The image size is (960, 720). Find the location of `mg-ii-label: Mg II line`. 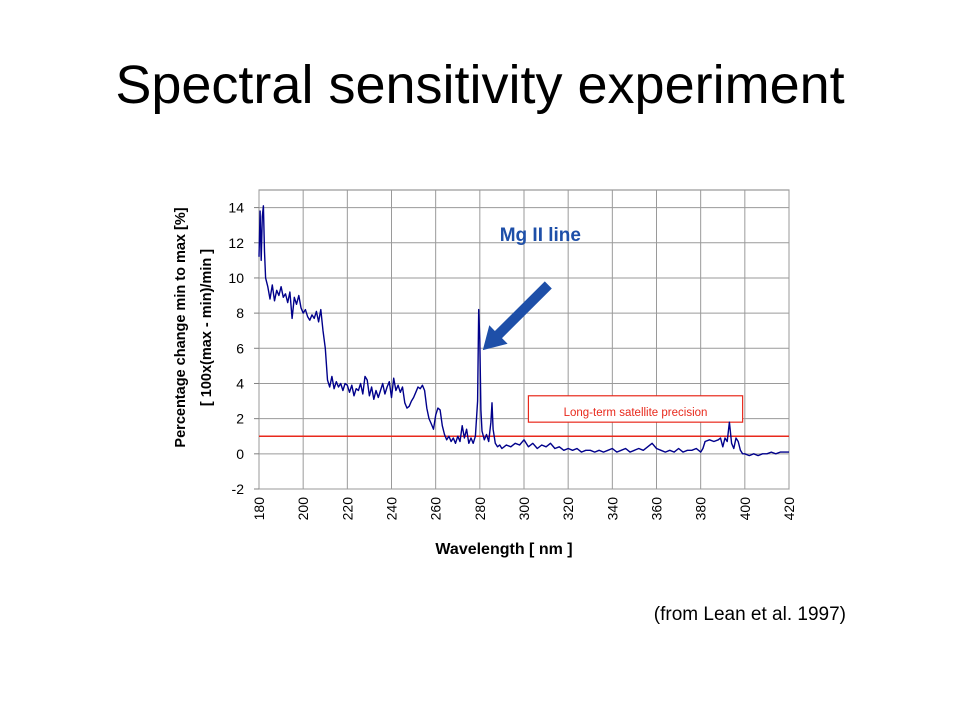

mg-ii-label: Mg II line is located at coordinates (540, 235).